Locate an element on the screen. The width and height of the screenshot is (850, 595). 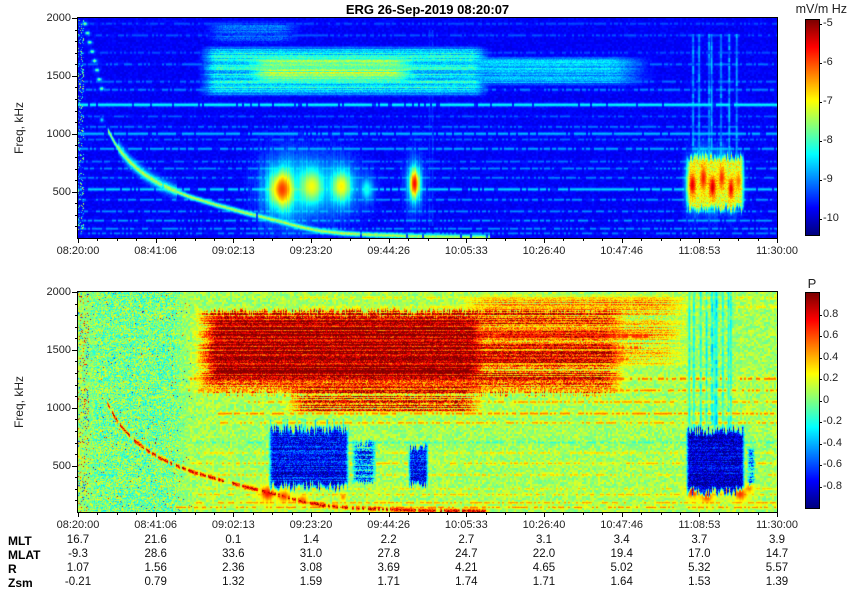
colorbar-tick-label: 0.2 is located at coordinates (831, 378).